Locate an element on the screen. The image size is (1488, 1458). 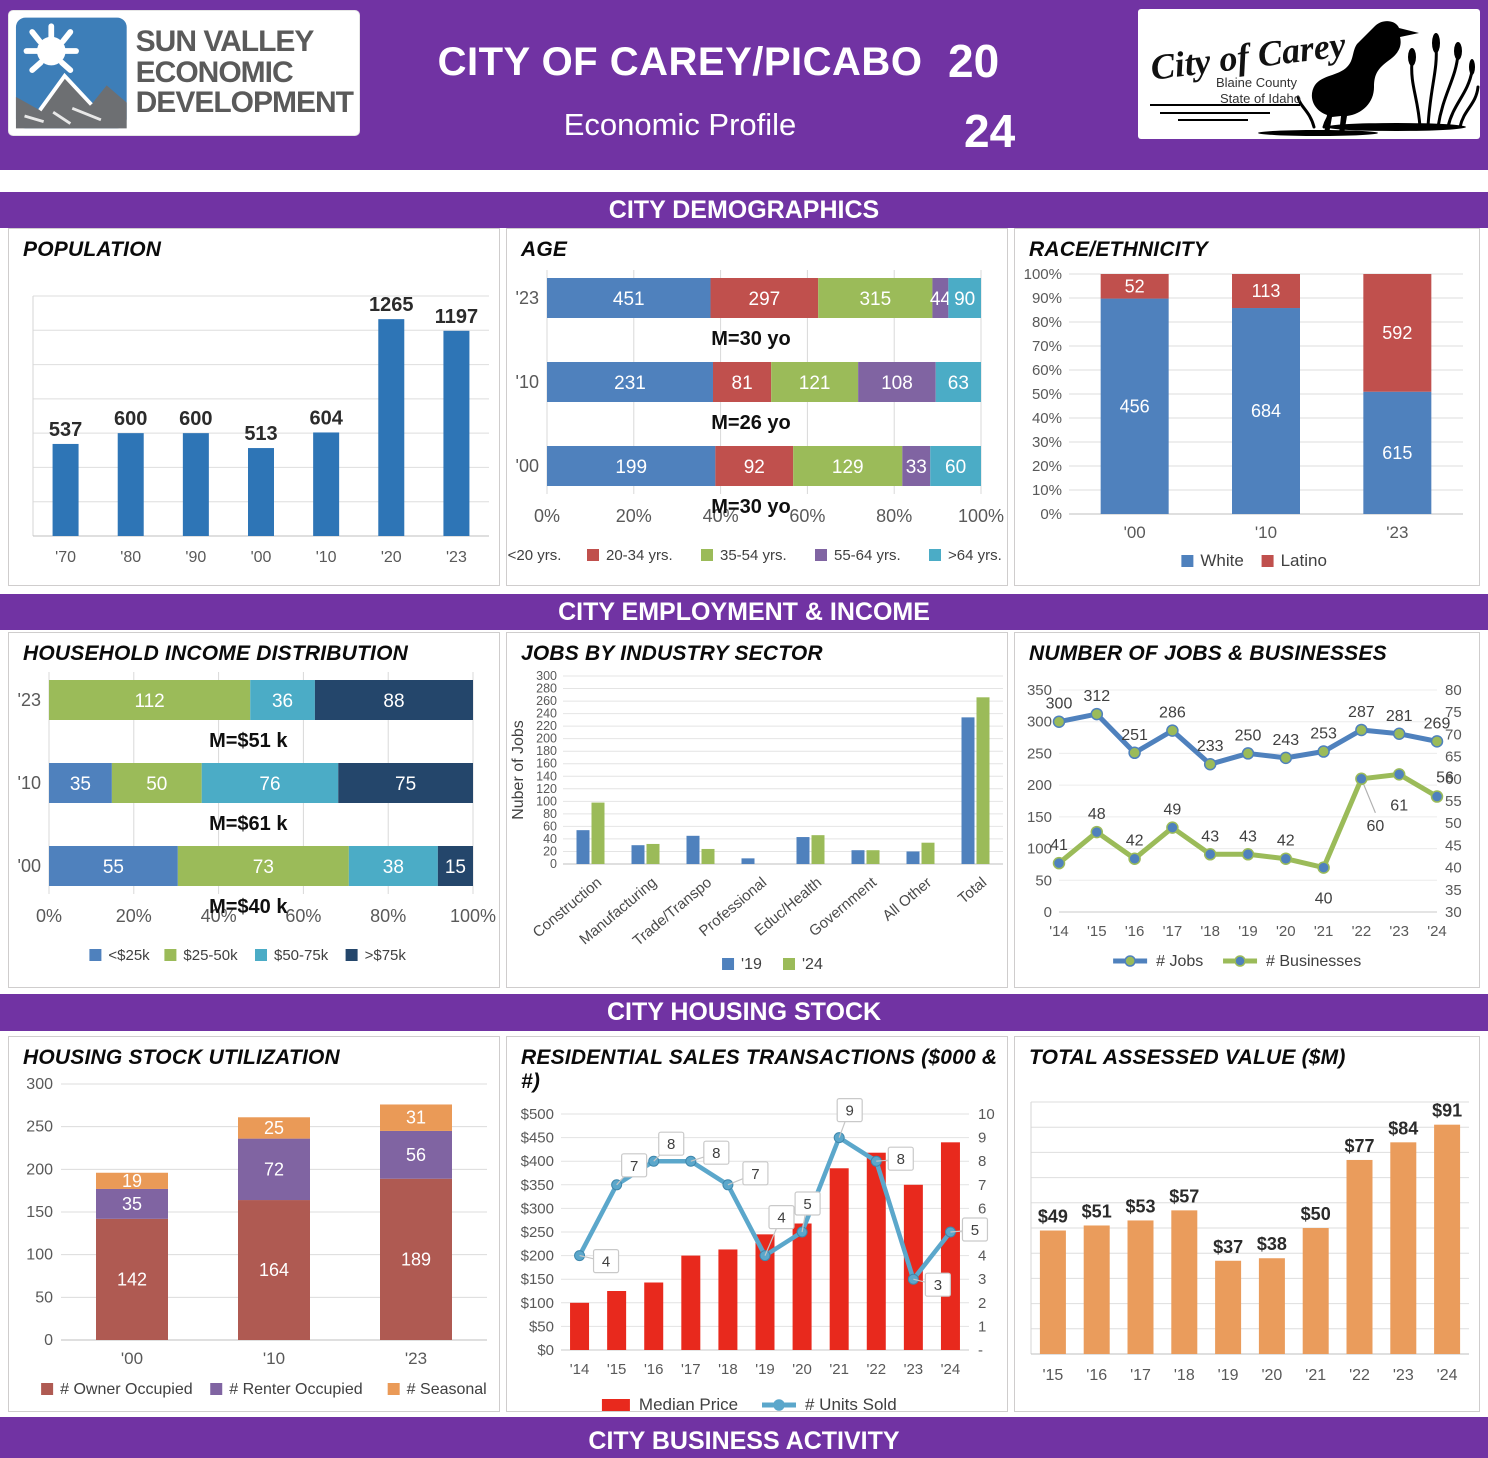
svg-text: $250 is located at coordinates (537, 1232).